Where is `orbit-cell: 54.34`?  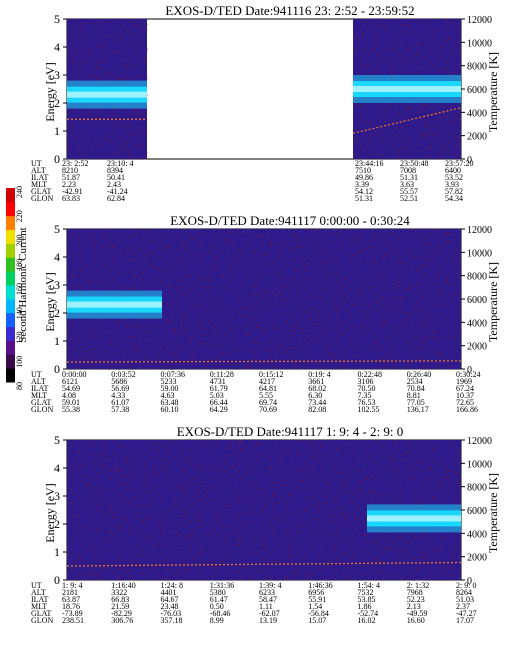 orbit-cell: 54.34 is located at coordinates (454, 198).